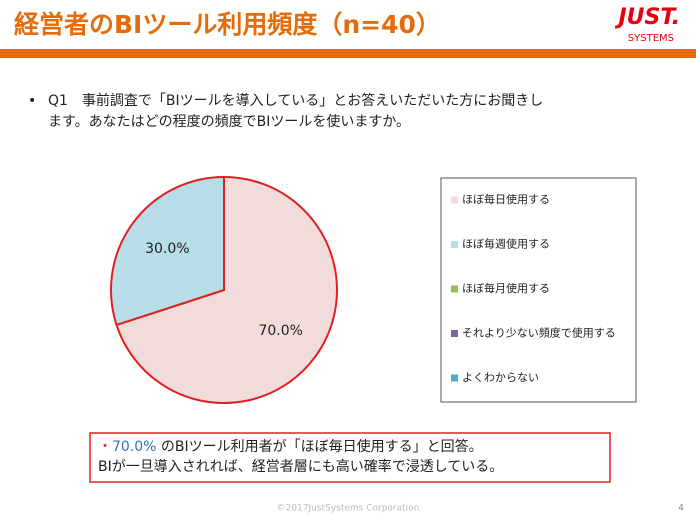 This screenshot has width=696, height=522. What do you see at coordinates (280, 331) in the screenshot?
I see `slice-label: 70.0%` at bounding box center [280, 331].